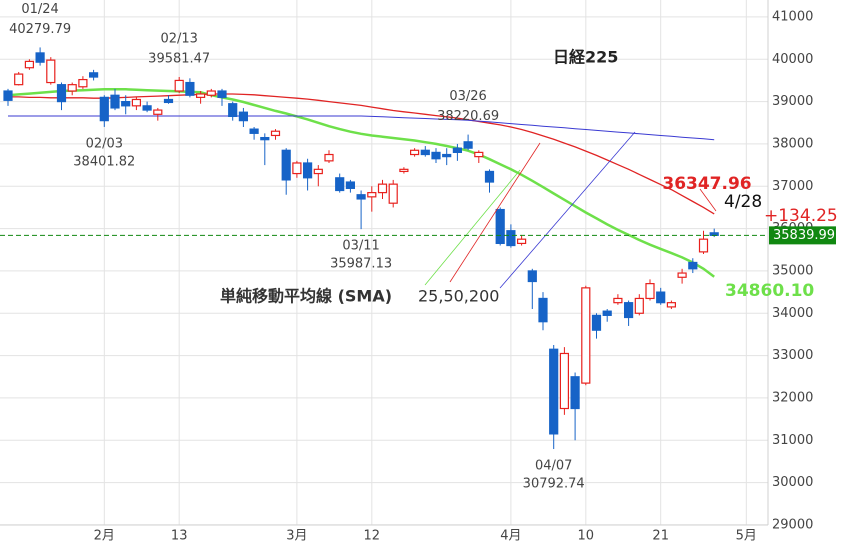  Describe the element at coordinates (40, 29) in the screenshot. I see `annotation-value: 40279.79` at that location.